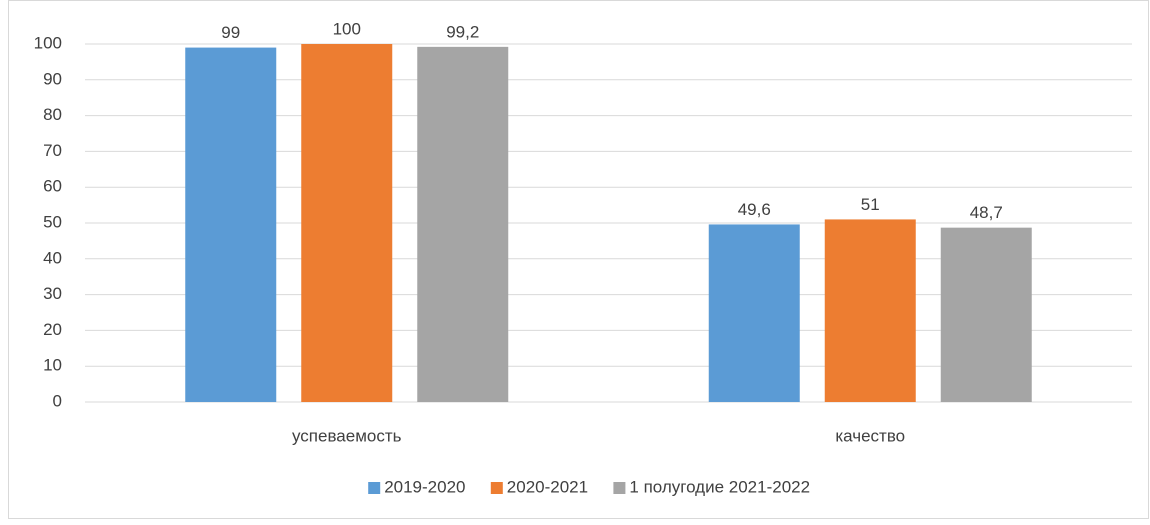 The image size is (1150, 525). What do you see at coordinates (462, 31) in the screenshot?
I see `value-label: 99,2` at bounding box center [462, 31].